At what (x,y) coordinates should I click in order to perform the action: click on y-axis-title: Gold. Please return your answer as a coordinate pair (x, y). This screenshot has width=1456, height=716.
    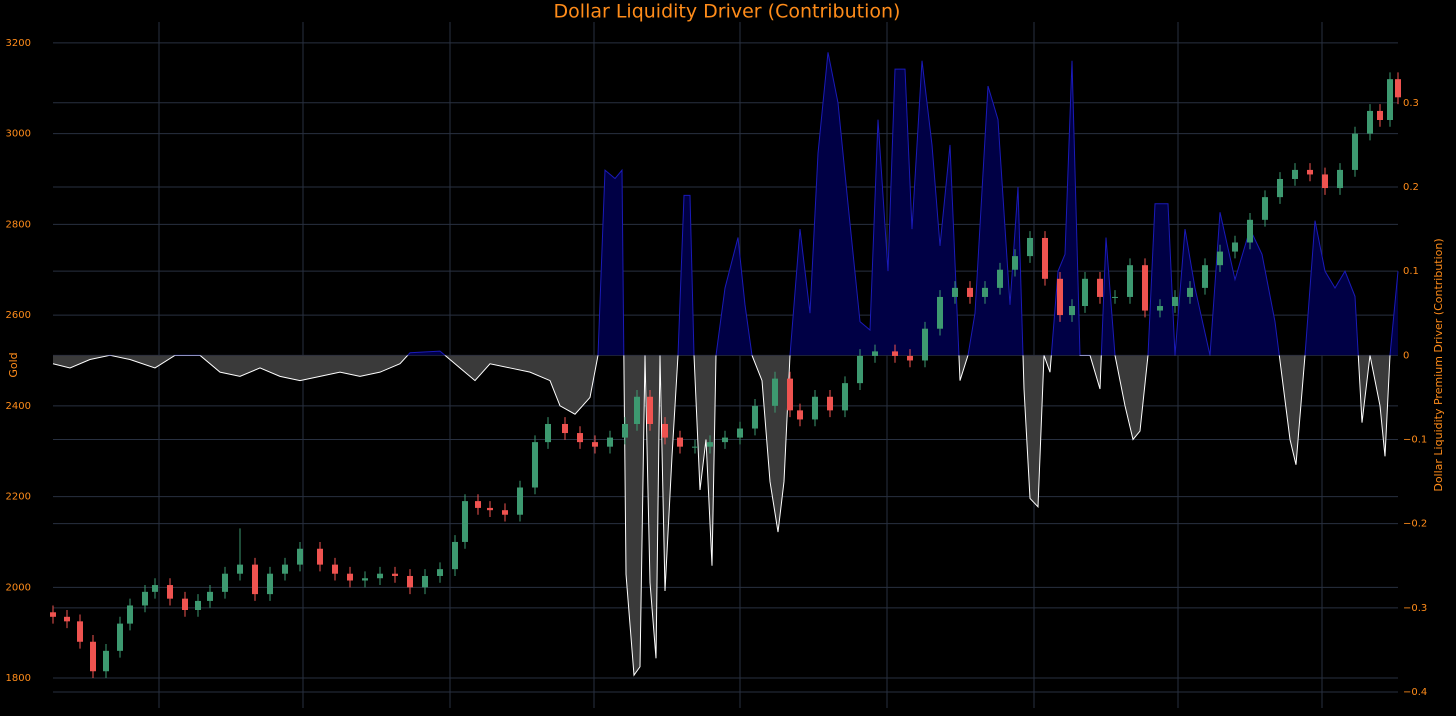
    Looking at the image, I should click on (13, 364).